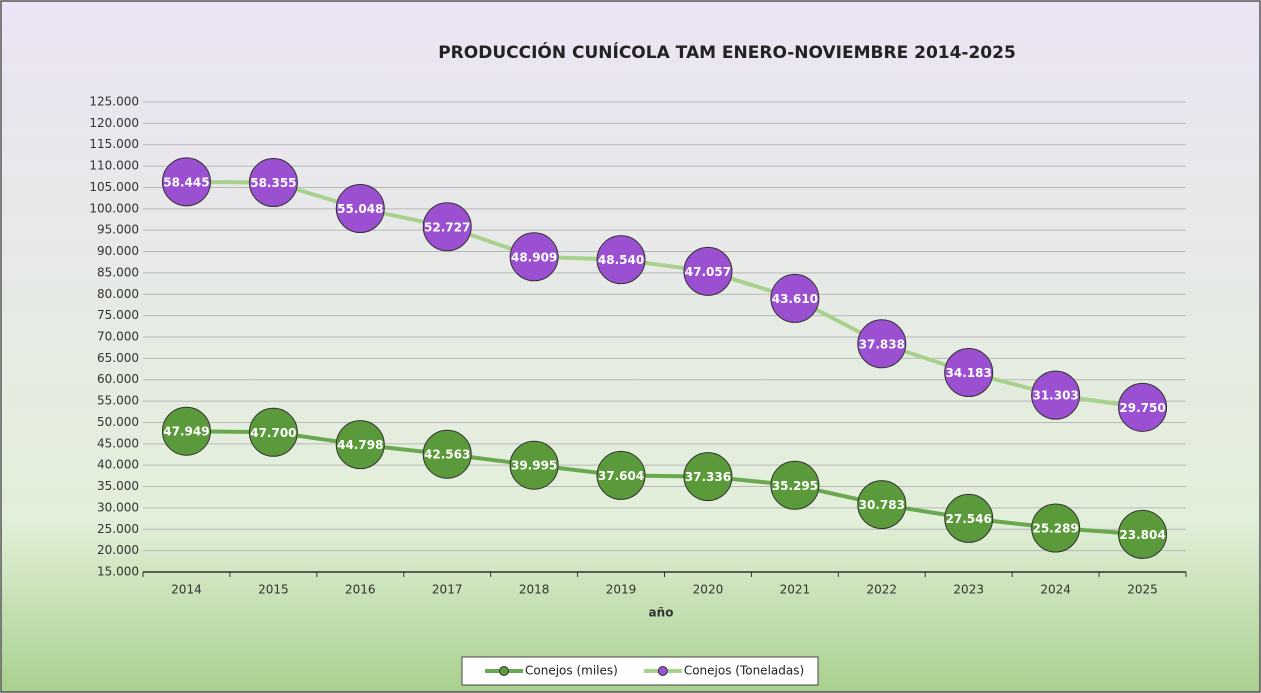  I want to click on y-tick-label: 90.000, so click(118, 251).